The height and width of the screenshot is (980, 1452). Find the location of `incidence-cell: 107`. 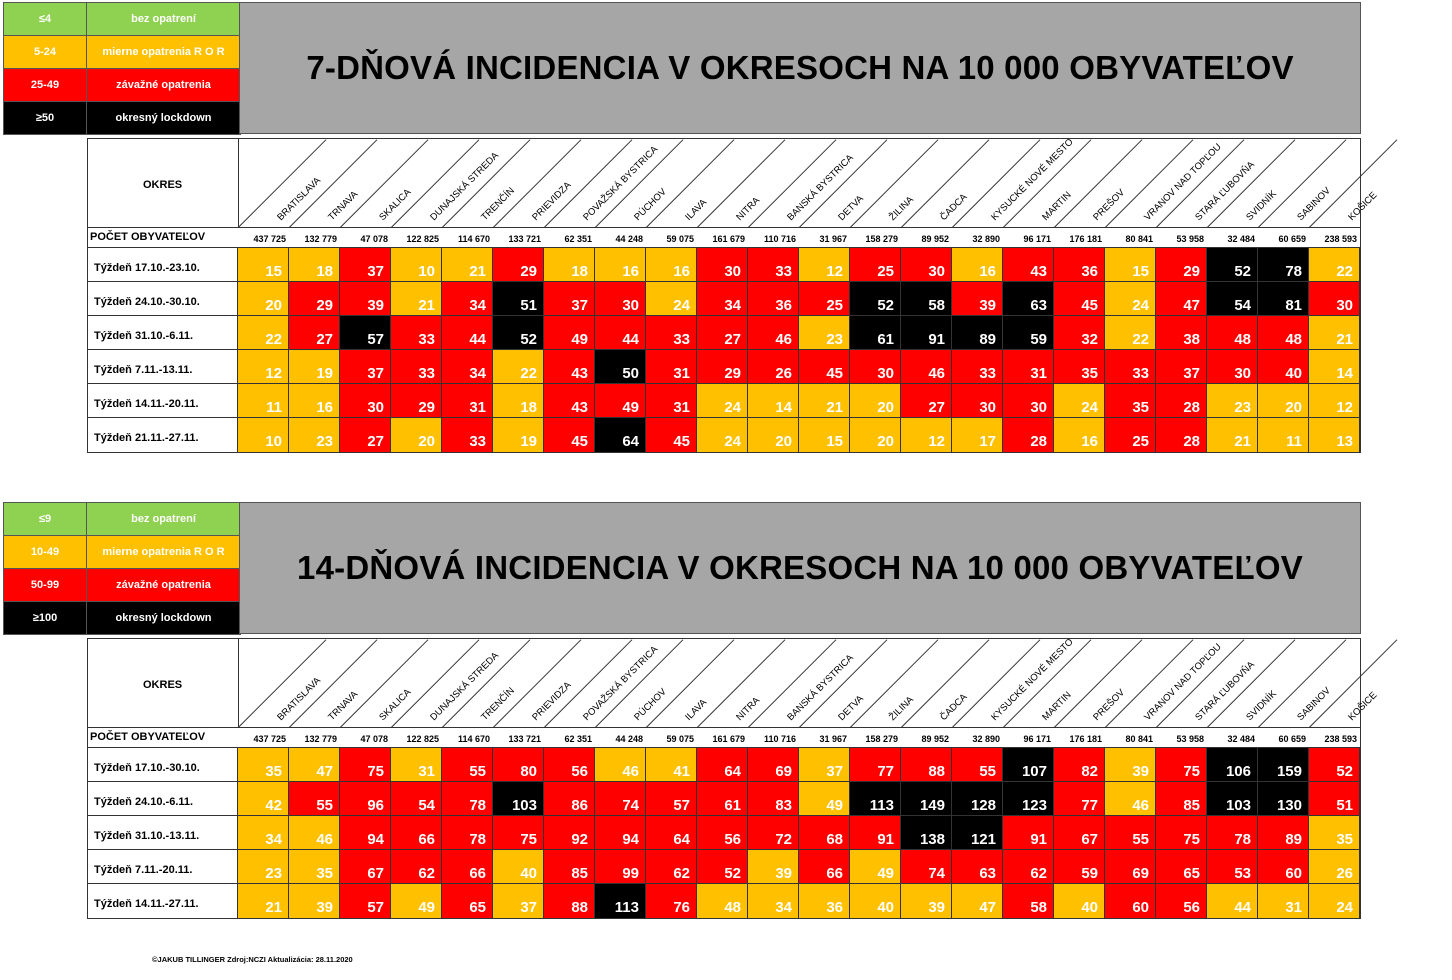

incidence-cell: 107 is located at coordinates (1028, 765).